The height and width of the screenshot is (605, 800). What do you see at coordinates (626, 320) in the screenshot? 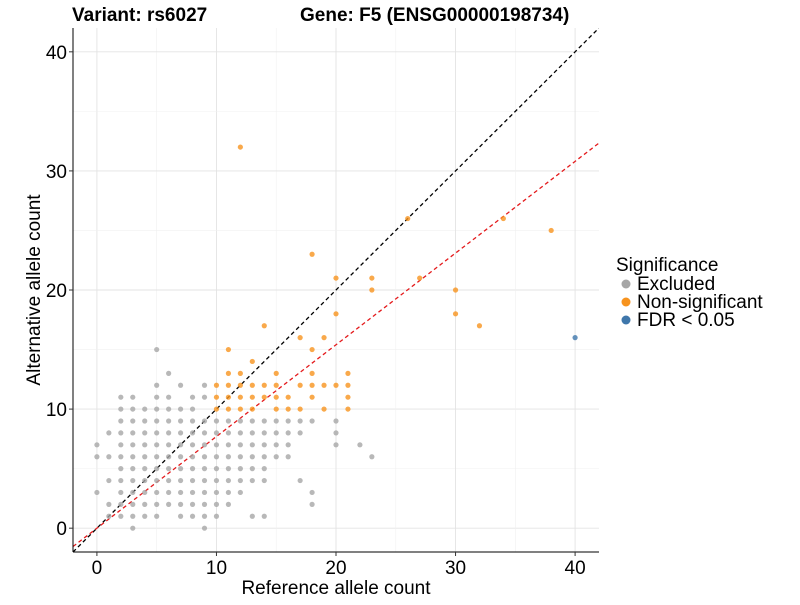
I see `legend-key` at bounding box center [626, 320].